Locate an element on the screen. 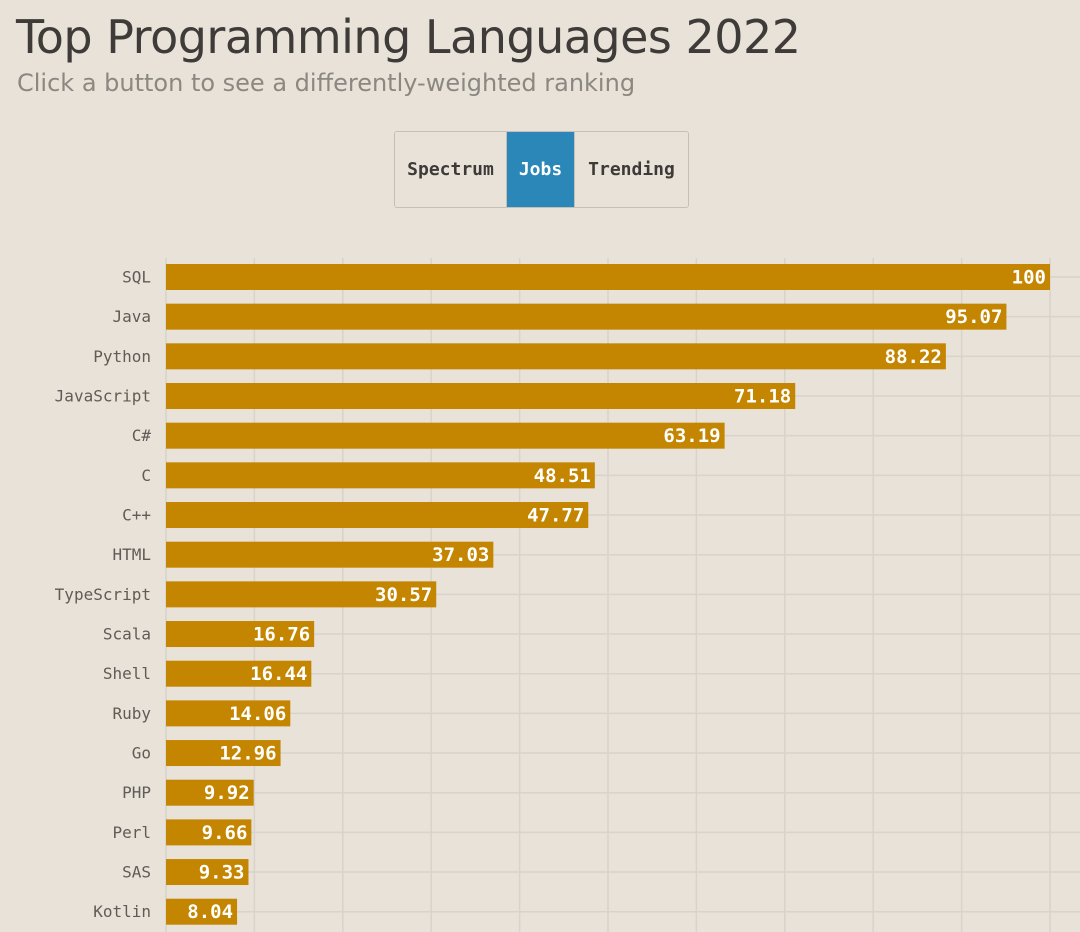 This screenshot has width=1080, height=932. bar-html is located at coordinates (330, 554).